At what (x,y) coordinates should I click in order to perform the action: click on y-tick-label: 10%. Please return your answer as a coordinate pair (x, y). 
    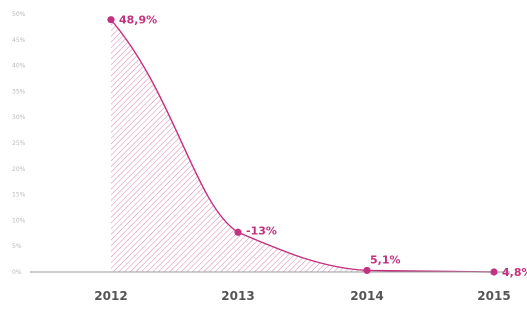
    Looking at the image, I should click on (19, 220).